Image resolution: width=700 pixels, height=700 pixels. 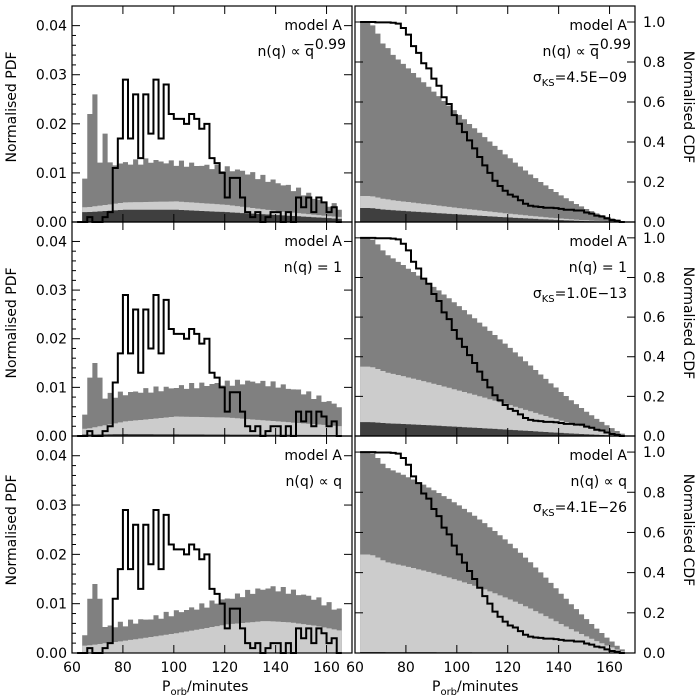 I want to click on left-xlabel-sub: orb, so click(x=178, y=692).